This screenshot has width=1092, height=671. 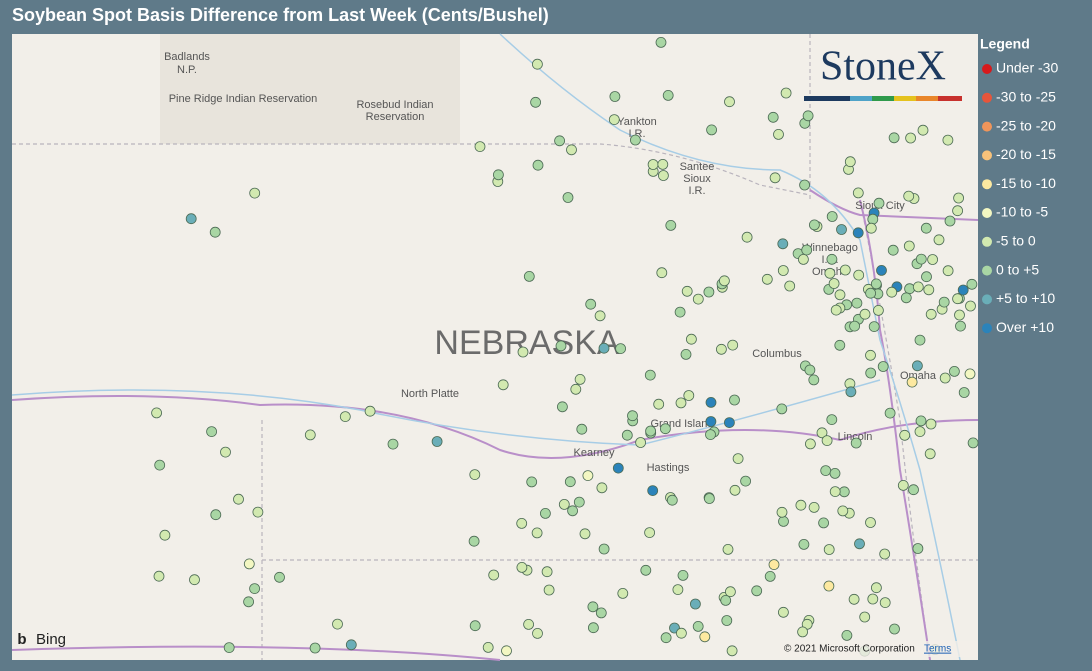 What do you see at coordinates (1026, 183) in the screenshot?
I see `legend-label: -15 to -10` at bounding box center [1026, 183].